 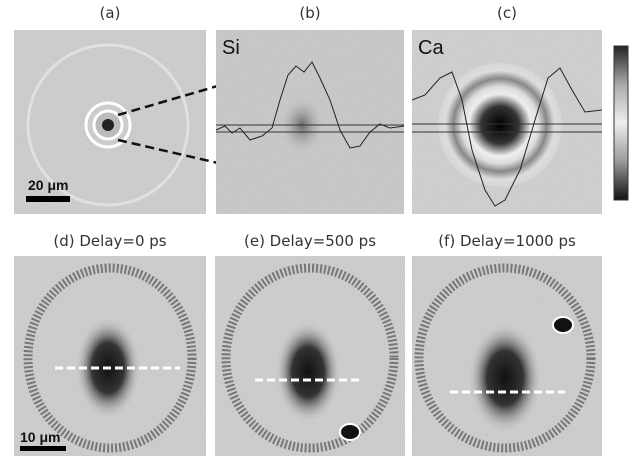 I want to click on ca-pattern, so click(x=500, y=125).